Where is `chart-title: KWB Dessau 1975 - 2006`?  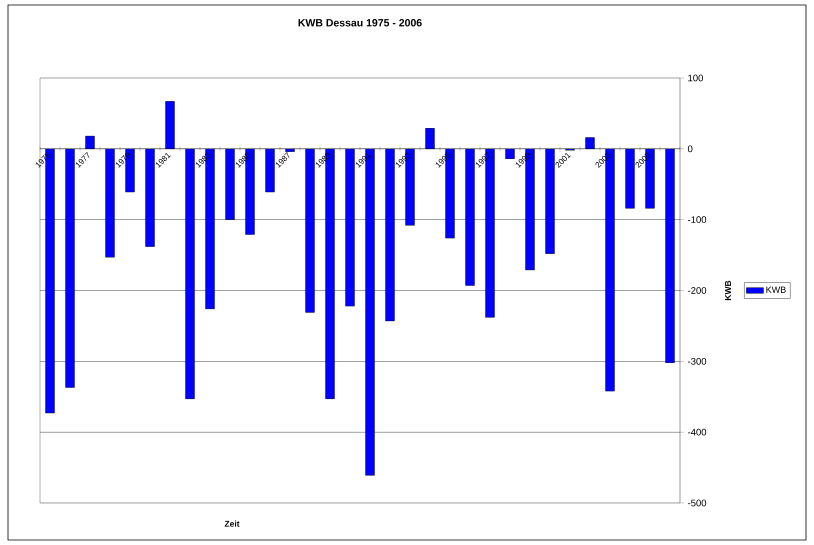
chart-title: KWB Dessau 1975 - 2006 is located at coordinates (360, 22).